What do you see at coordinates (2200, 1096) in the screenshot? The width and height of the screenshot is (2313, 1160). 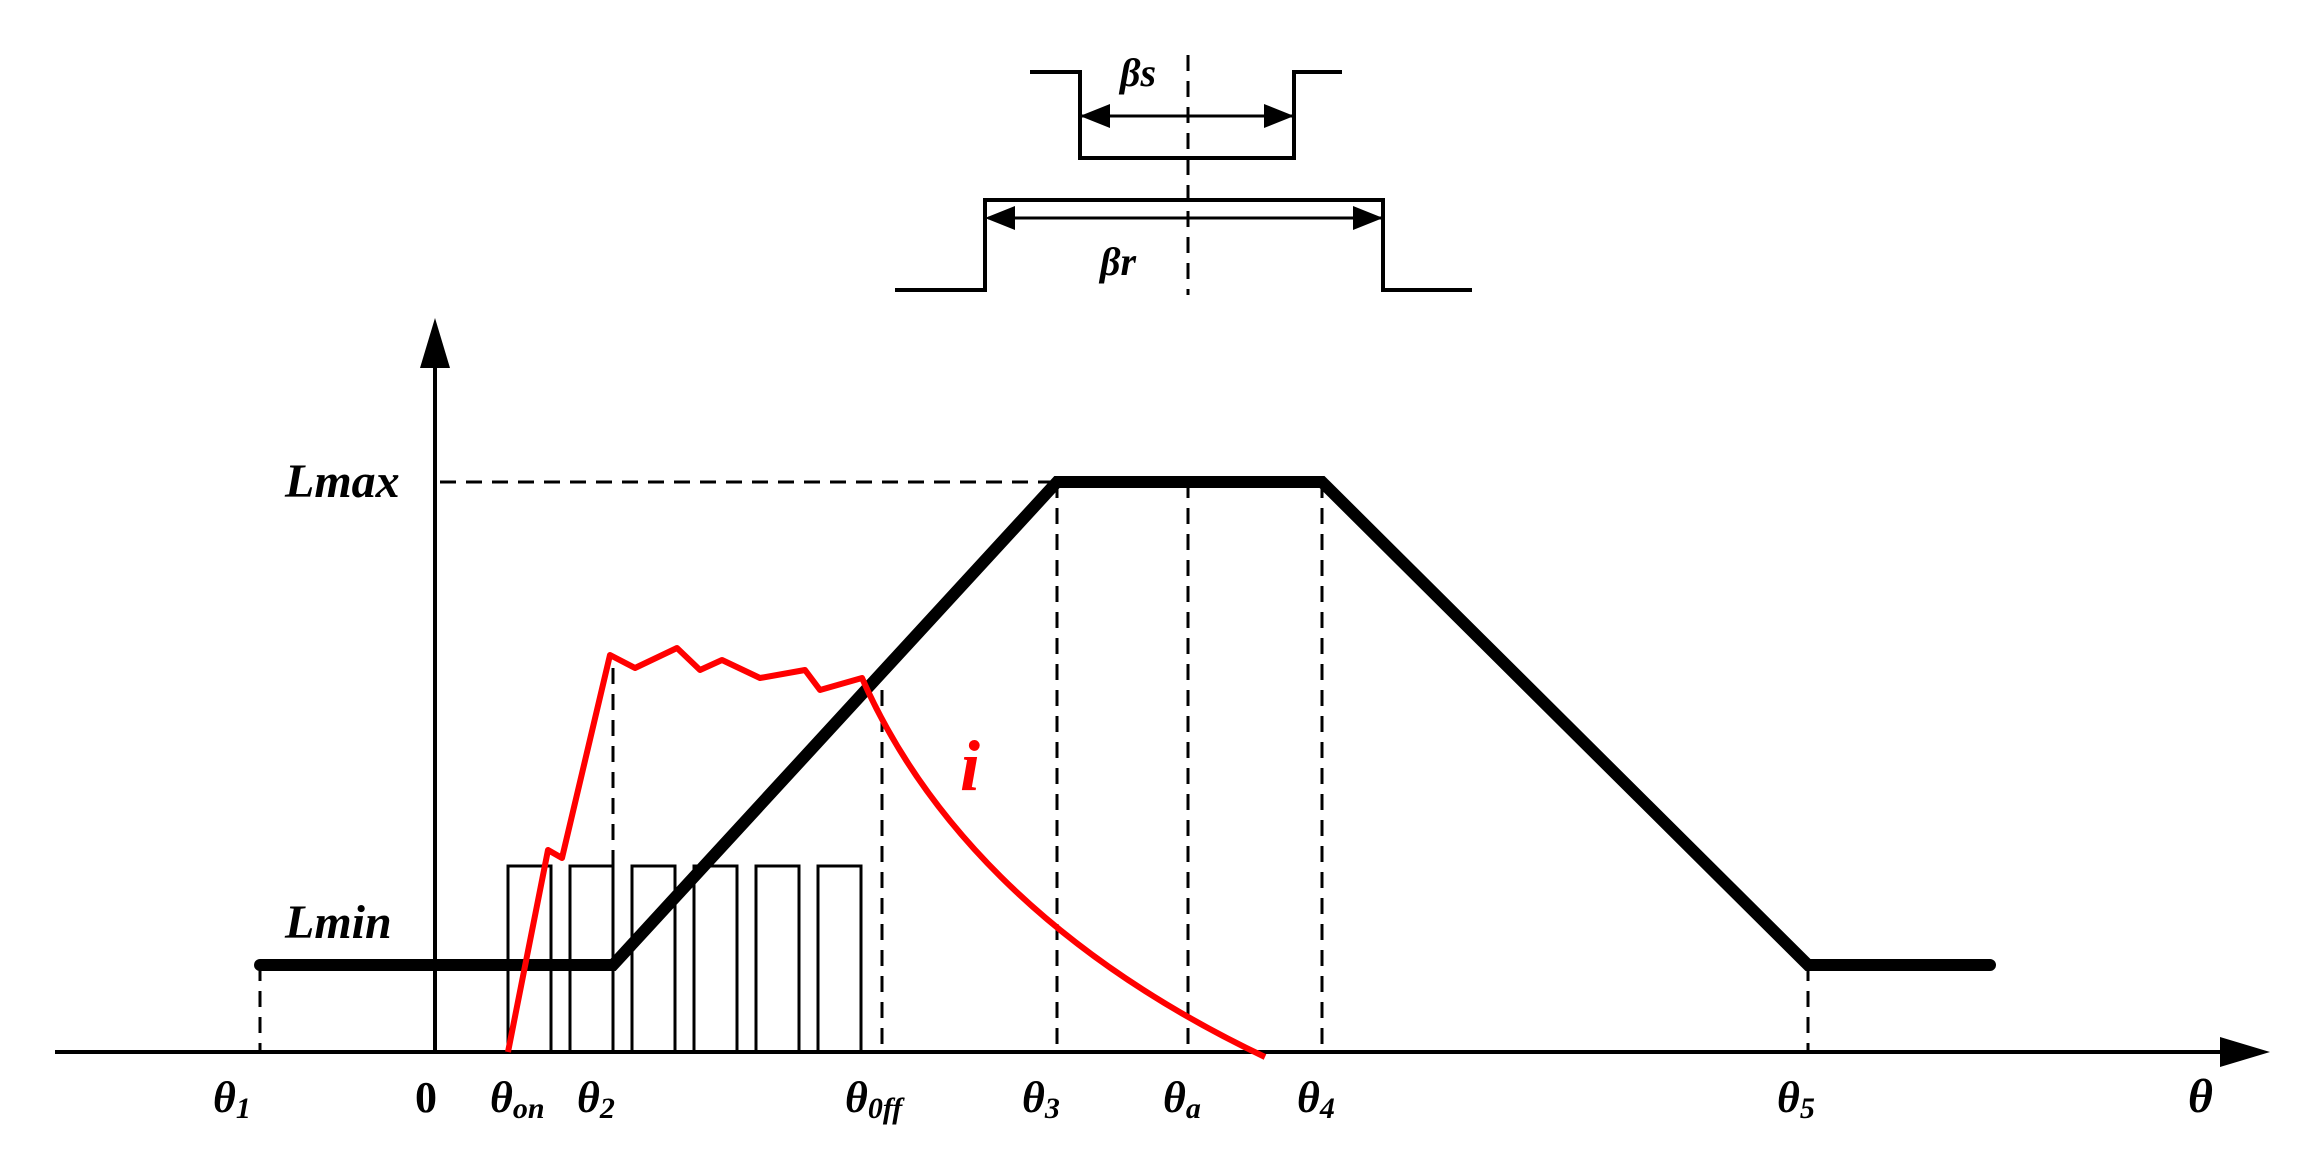 I see `theta-axis-label: θ` at bounding box center [2200, 1096].